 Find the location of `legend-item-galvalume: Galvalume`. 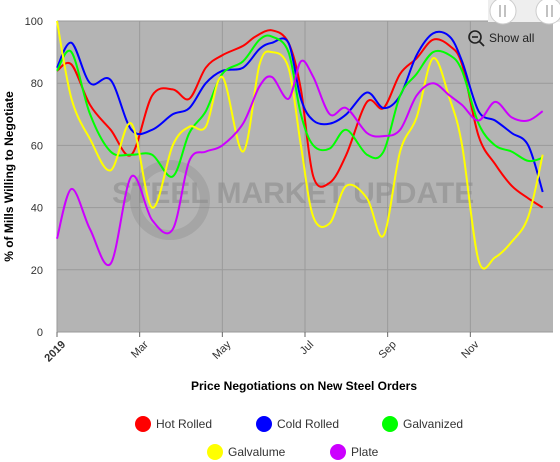

legend-item-galvalume: Galvalume is located at coordinates (246, 452).